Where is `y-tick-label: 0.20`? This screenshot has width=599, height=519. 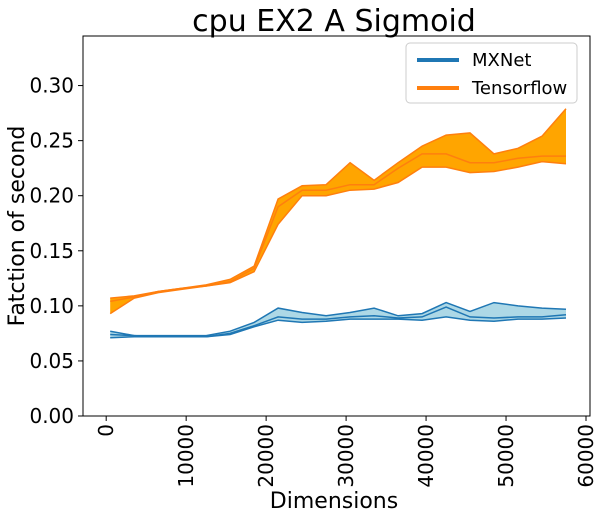
y-tick-label: 0.20 is located at coordinates (51, 196).